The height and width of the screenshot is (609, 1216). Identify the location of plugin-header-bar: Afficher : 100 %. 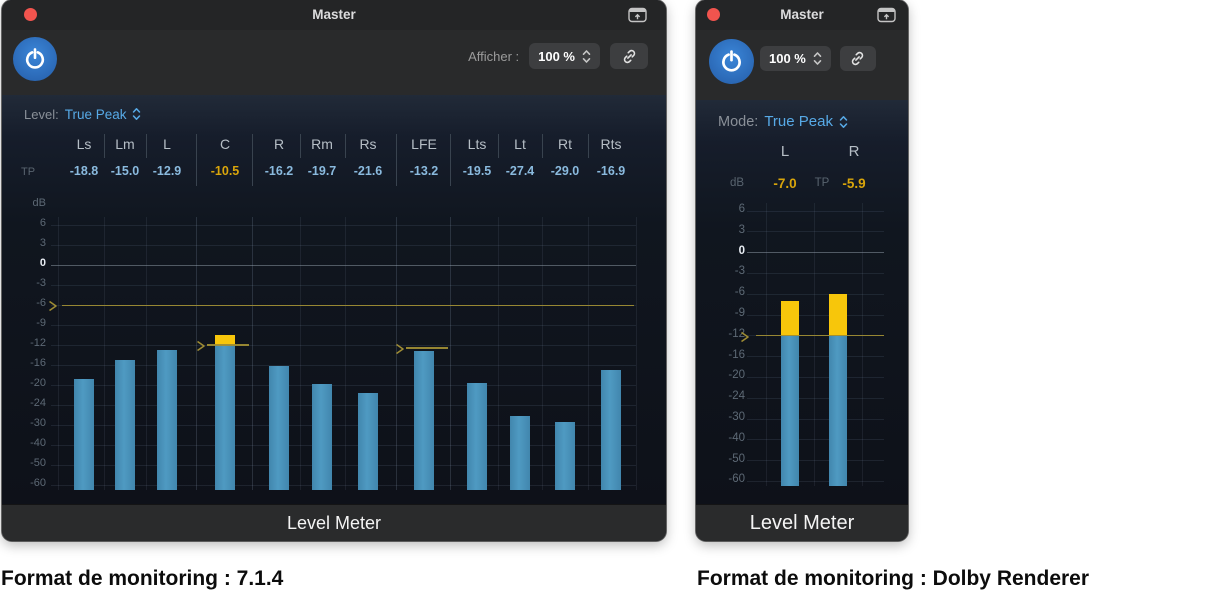
(334, 62).